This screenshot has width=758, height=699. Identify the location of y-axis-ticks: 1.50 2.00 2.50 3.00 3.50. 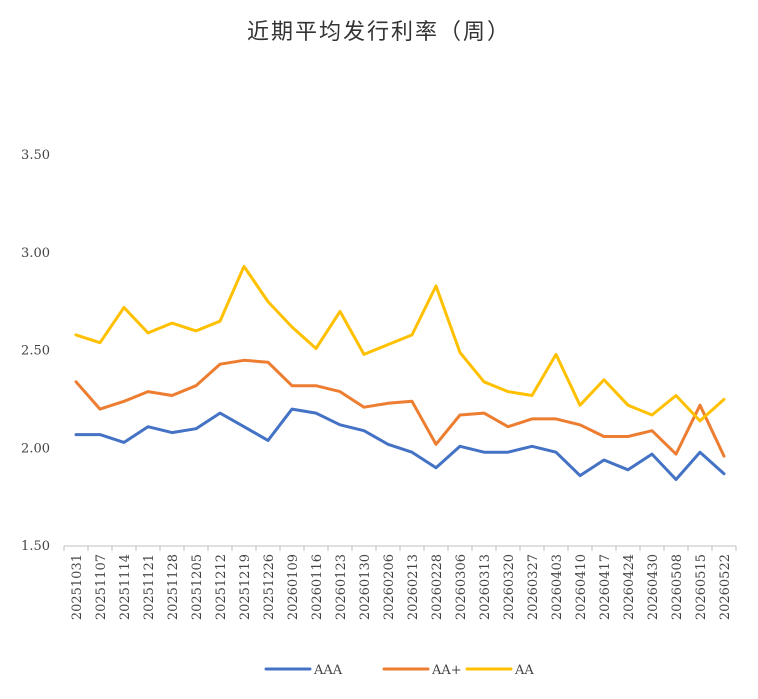
(35, 351).